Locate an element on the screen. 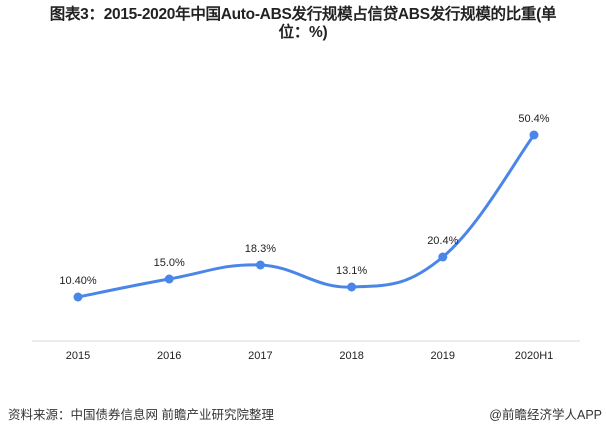  data-label: 15.0% is located at coordinates (169, 263).